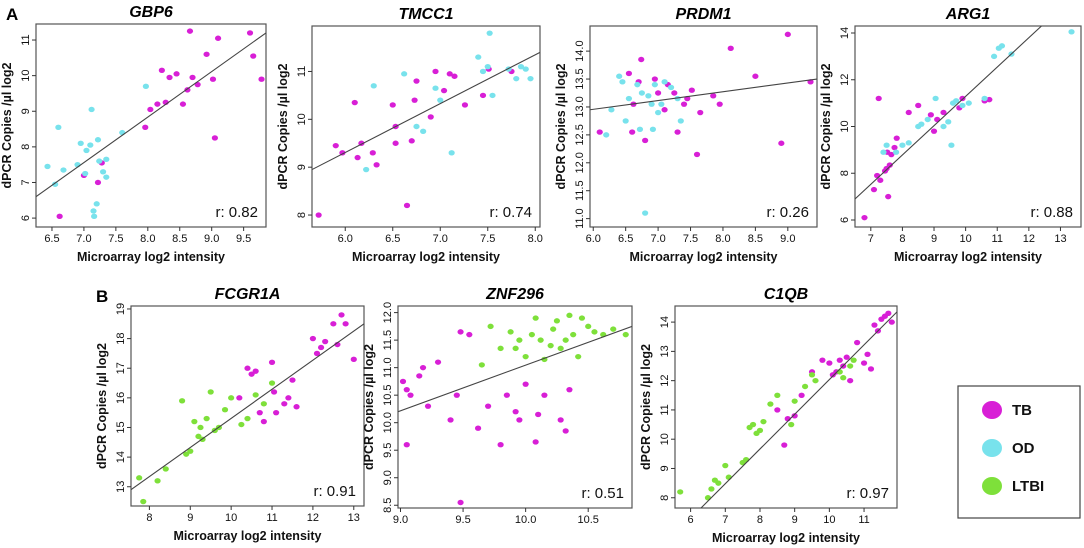 The height and width of the screenshot is (548, 1084). Describe the element at coordinates (388, 312) in the screenshot. I see `y-tick-label: 12.0` at that location.